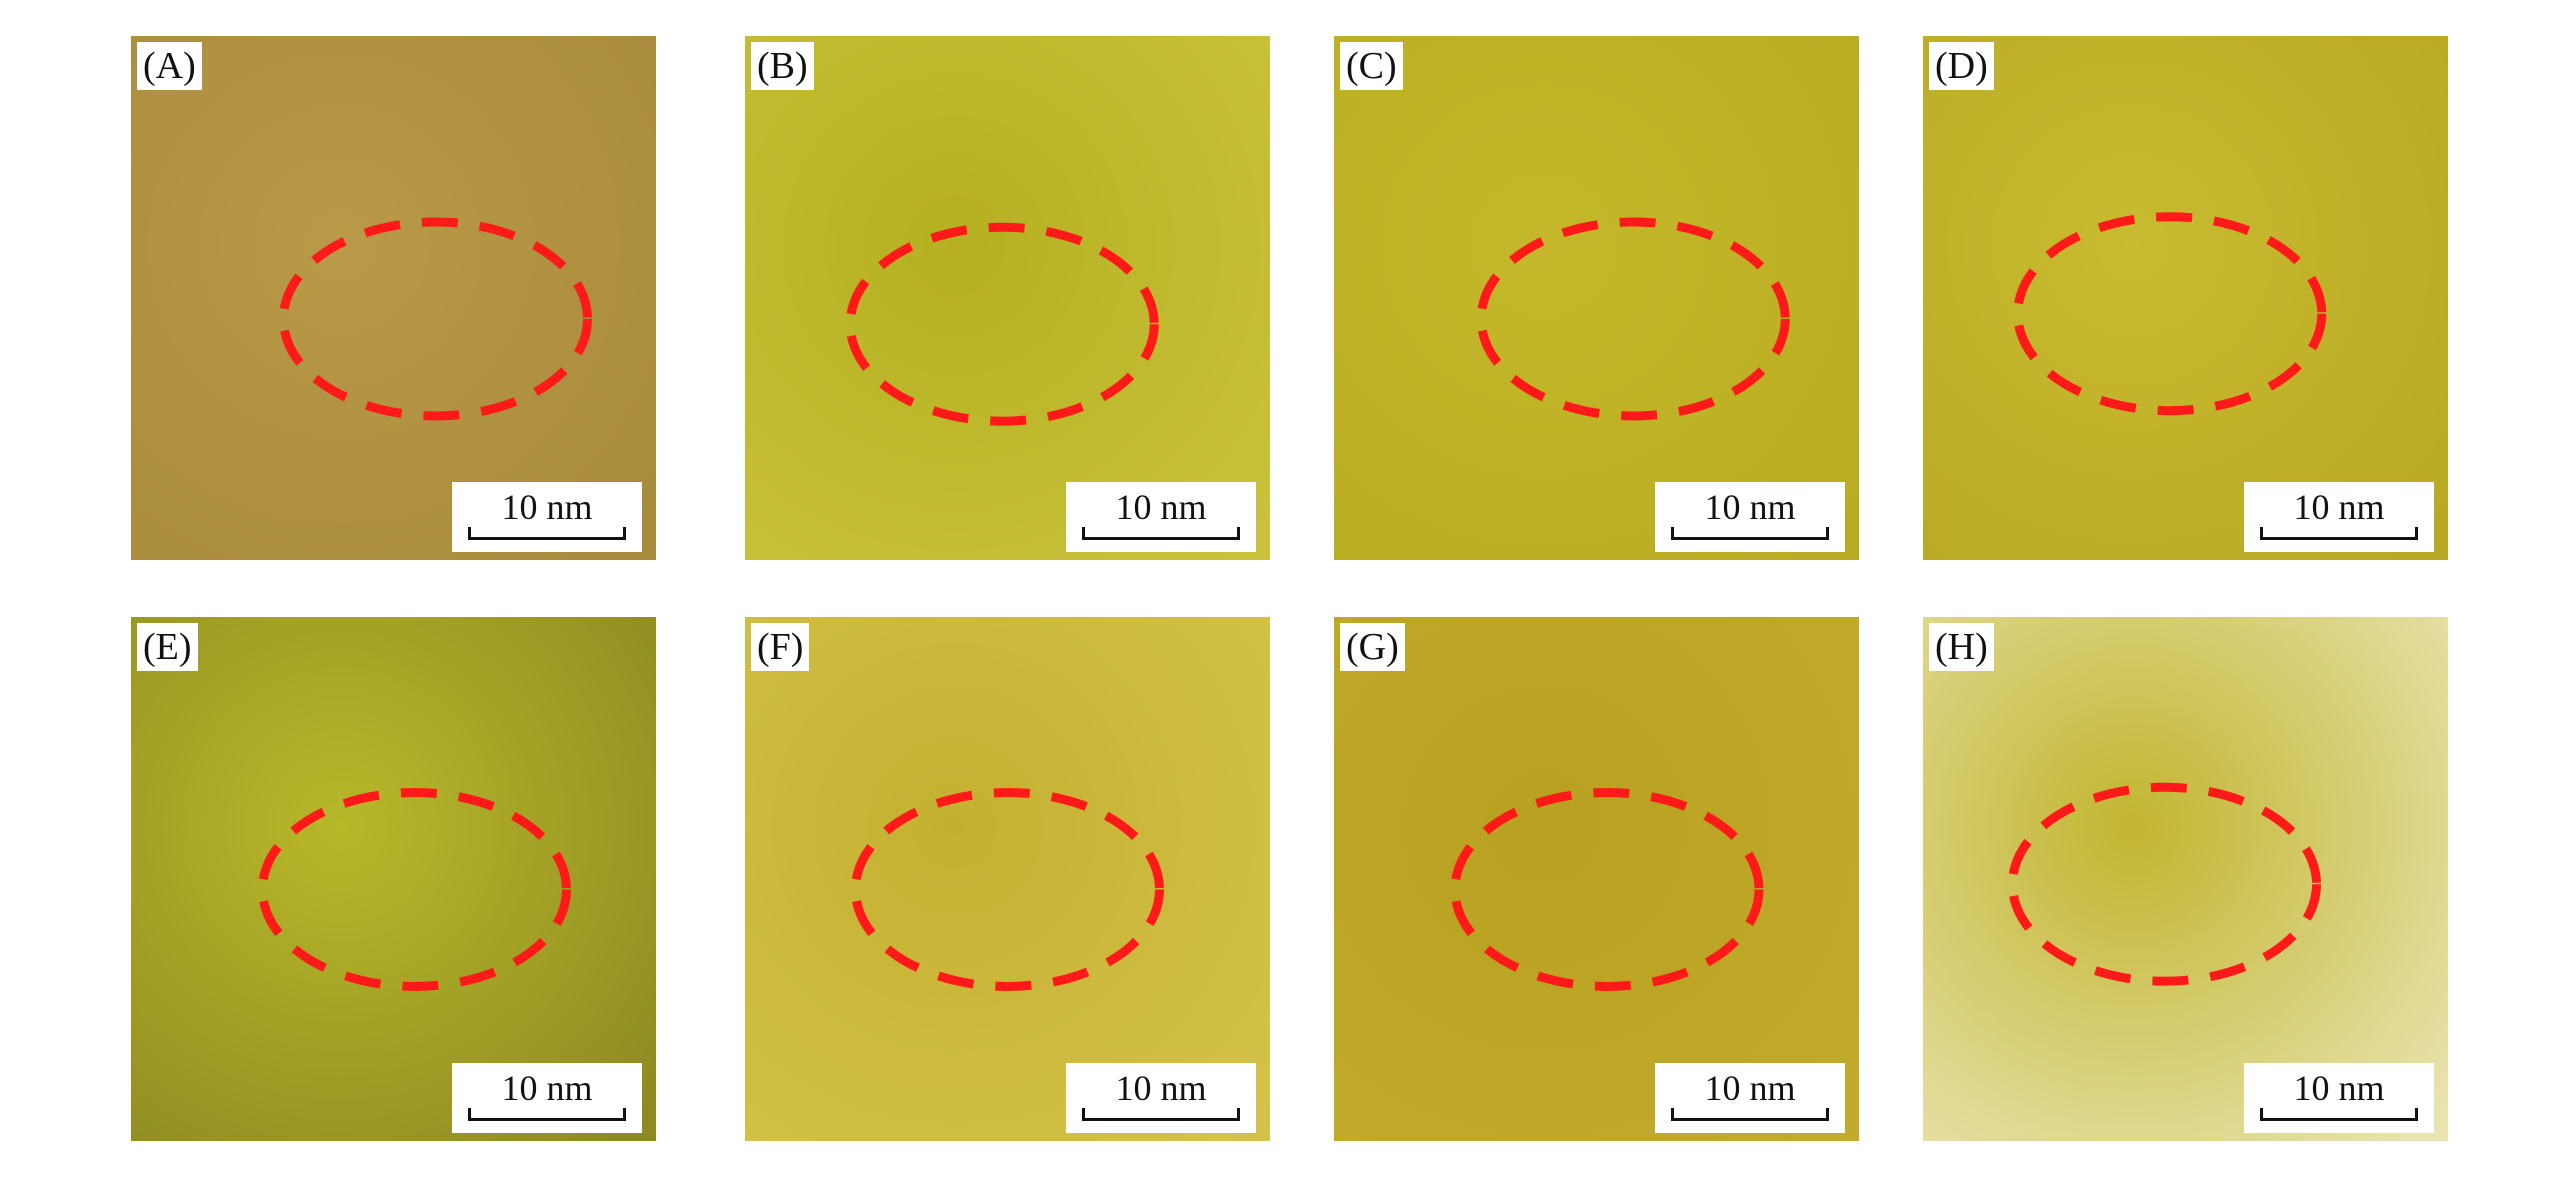  What do you see at coordinates (1371, 66) in the screenshot?
I see `panel-label: (C)` at bounding box center [1371, 66].